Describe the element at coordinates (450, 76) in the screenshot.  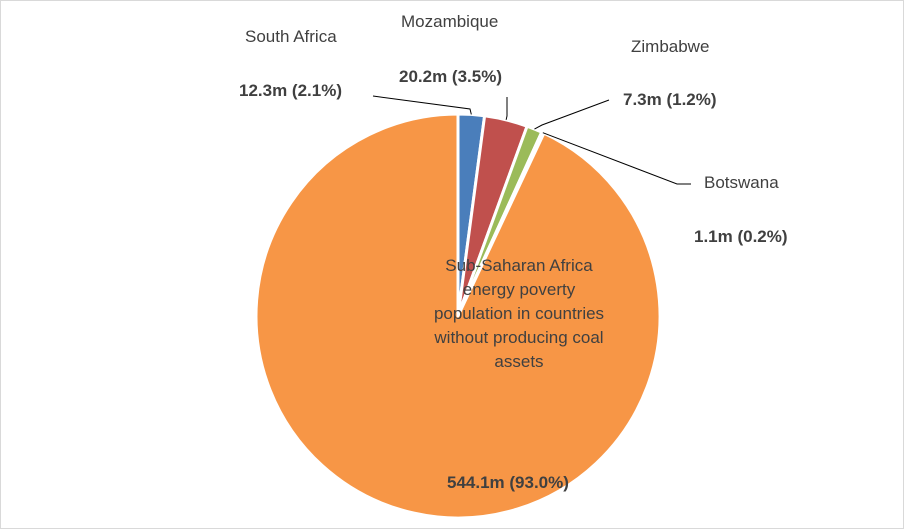
I see `value-mozambique: 20.2m (3.5%)` at that location.